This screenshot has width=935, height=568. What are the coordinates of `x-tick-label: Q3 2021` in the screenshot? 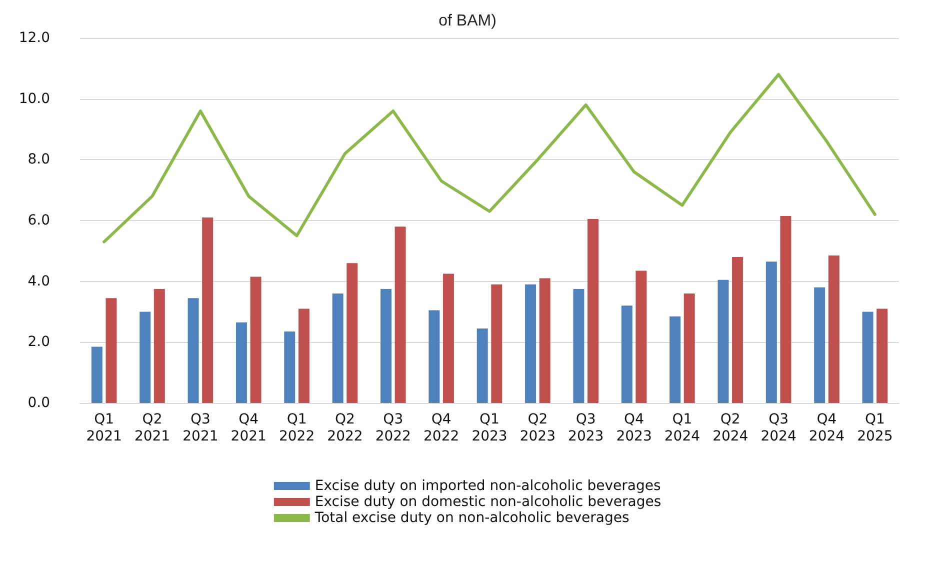 It's located at (200, 428).